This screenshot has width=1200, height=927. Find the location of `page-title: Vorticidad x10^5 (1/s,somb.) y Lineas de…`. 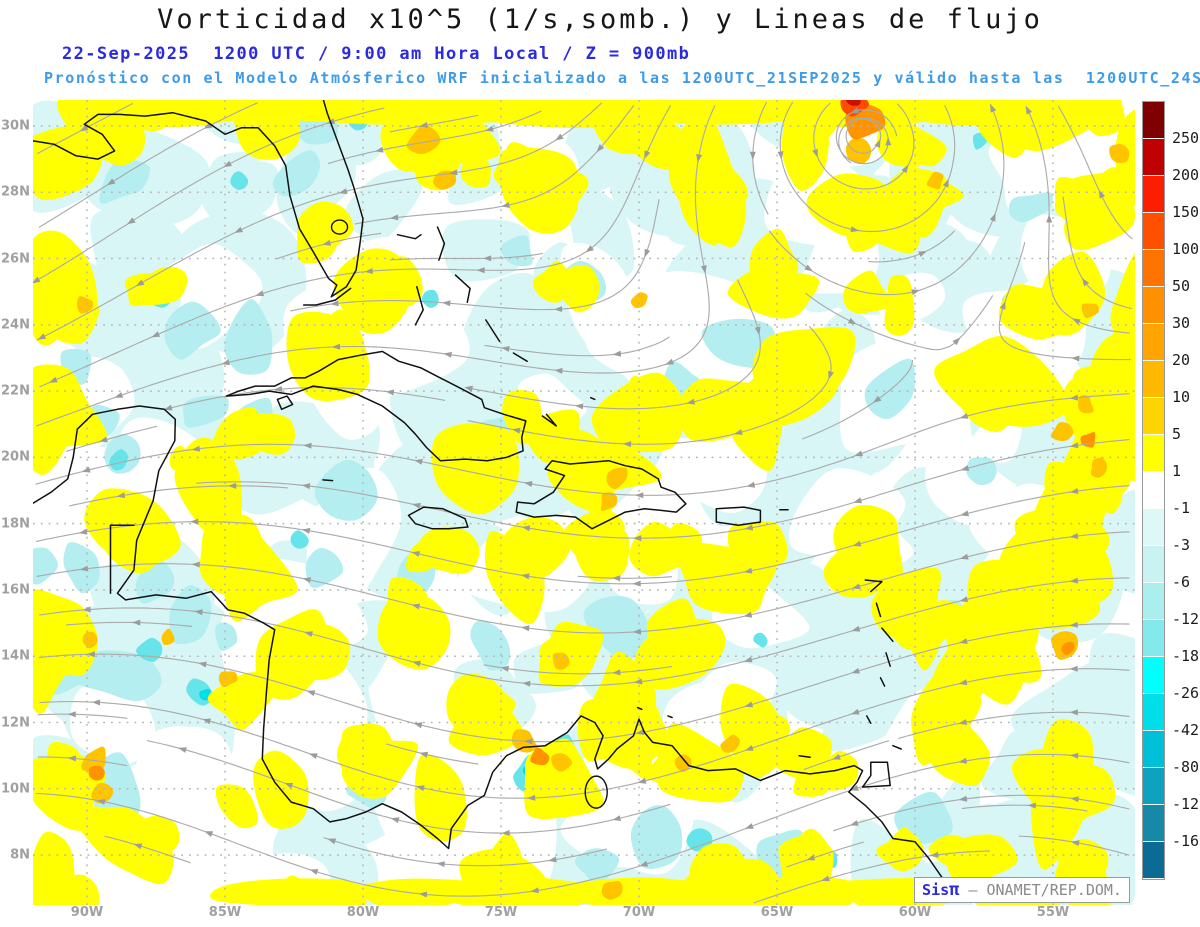

page-title: Vorticidad x10^5 (1/s,somb.) y Lineas de… is located at coordinates (600, 19).